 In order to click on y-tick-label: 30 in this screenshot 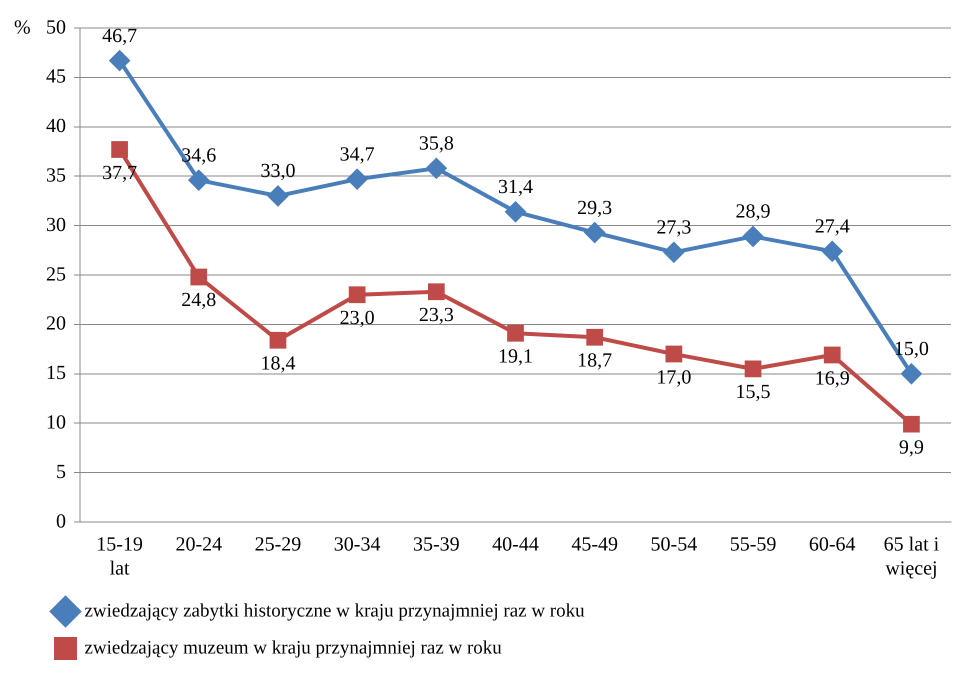, I will do `click(56, 225)`.